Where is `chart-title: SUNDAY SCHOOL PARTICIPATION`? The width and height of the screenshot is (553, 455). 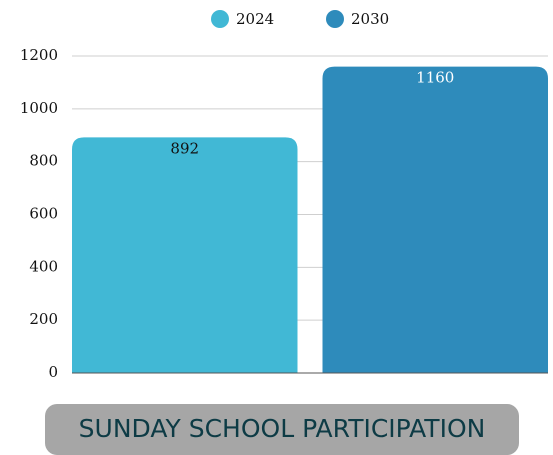 chart-title: SUNDAY SCHOOL PARTICIPATION is located at coordinates (282, 428).